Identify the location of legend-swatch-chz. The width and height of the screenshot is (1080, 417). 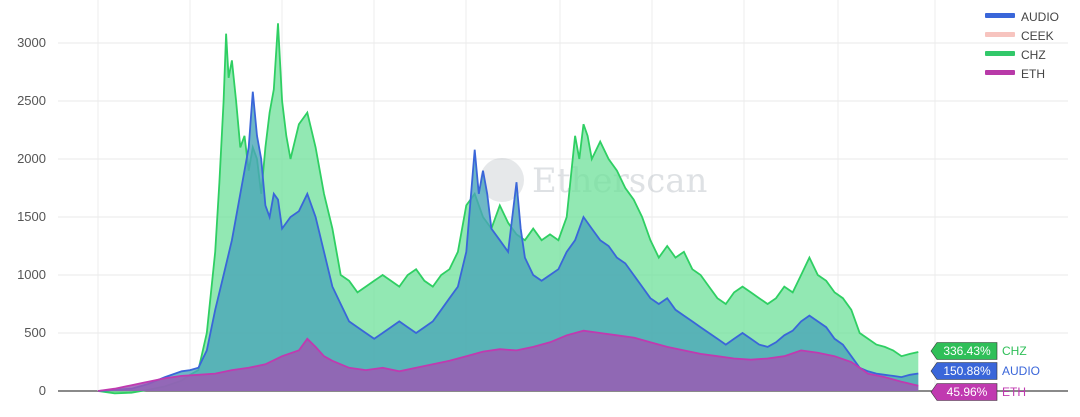
(1000, 53).